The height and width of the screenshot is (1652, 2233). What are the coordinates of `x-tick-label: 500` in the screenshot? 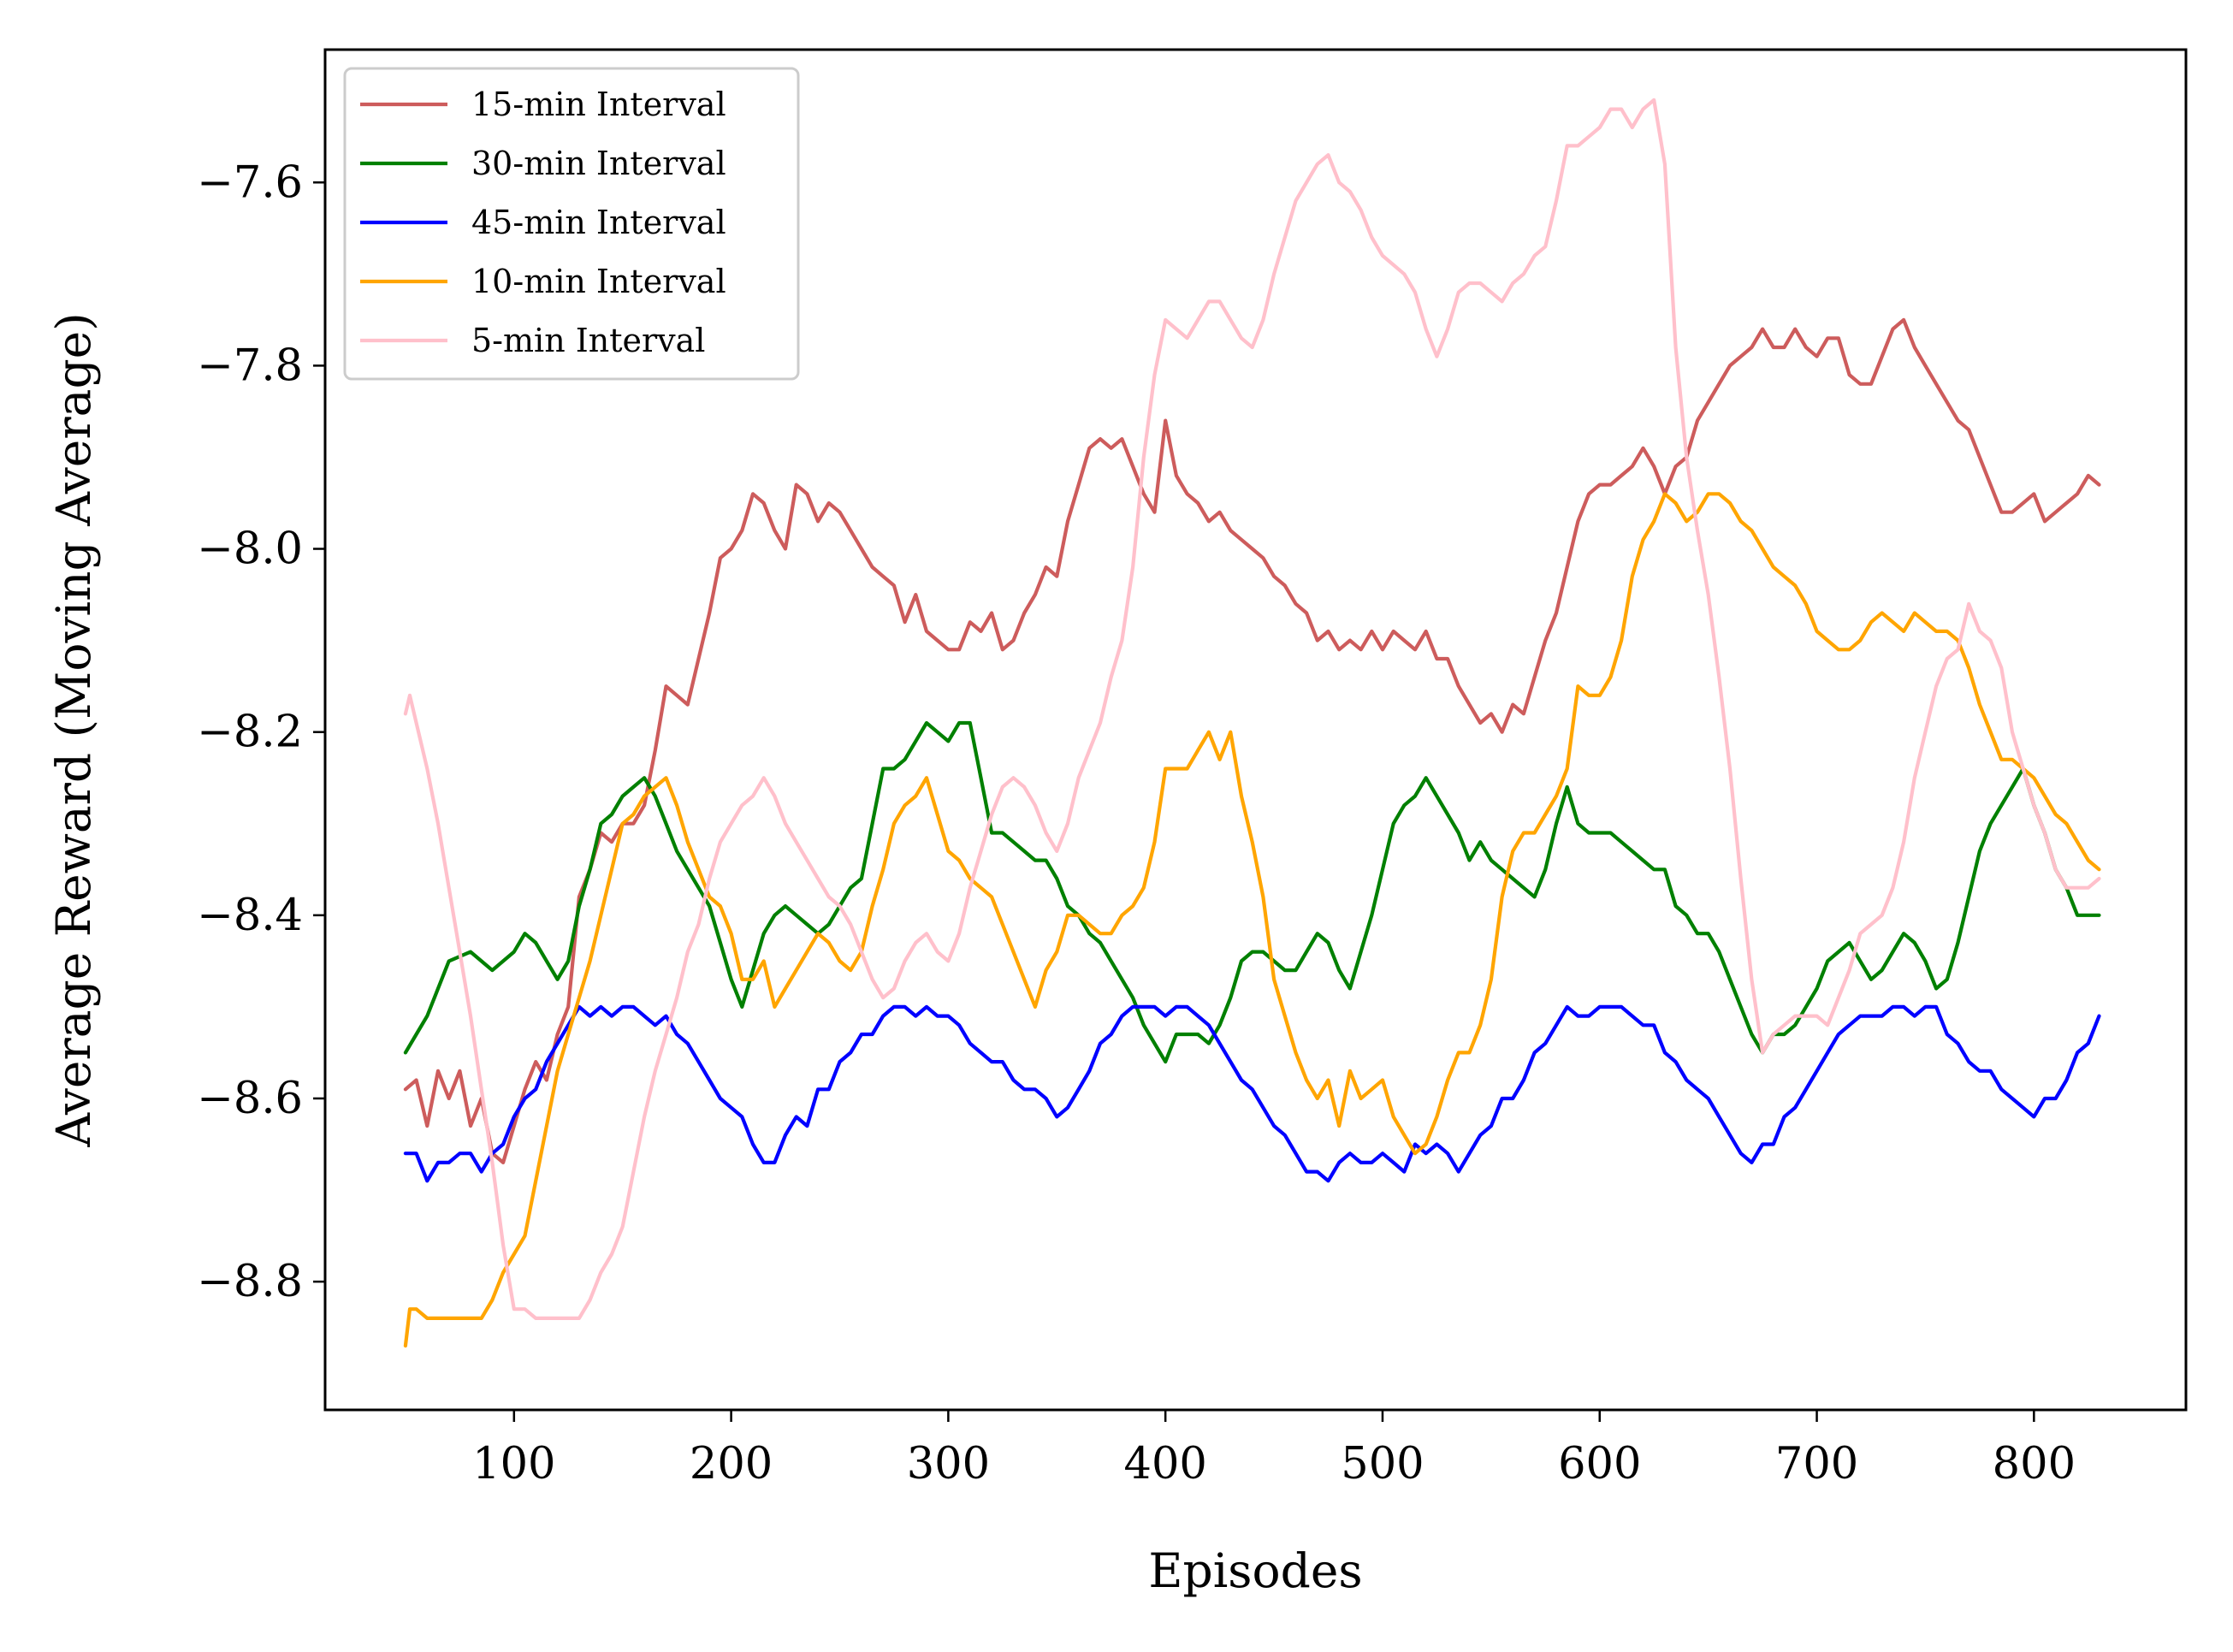 It's located at (1382, 1464).